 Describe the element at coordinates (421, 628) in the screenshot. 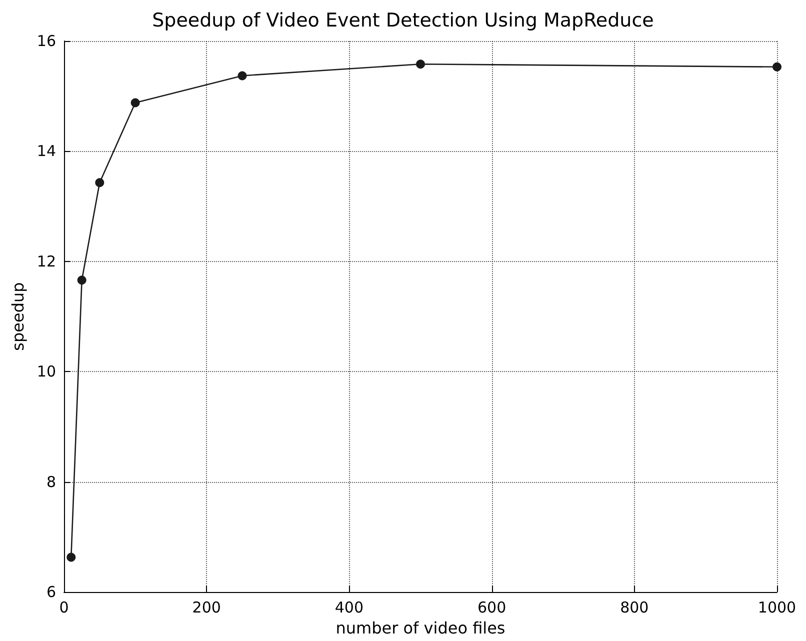

I see `x-axis-title: number of video files` at that location.